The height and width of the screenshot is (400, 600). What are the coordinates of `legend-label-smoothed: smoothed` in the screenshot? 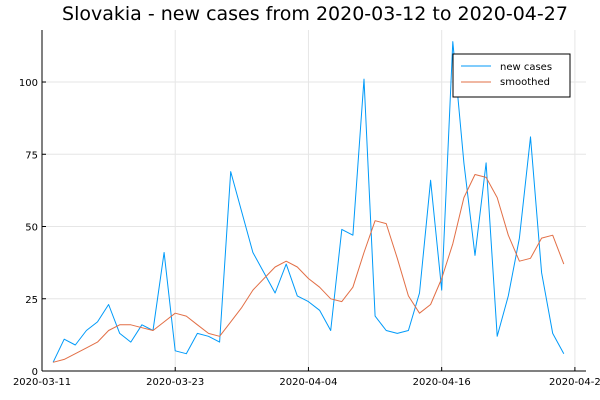 It's located at (525, 82).